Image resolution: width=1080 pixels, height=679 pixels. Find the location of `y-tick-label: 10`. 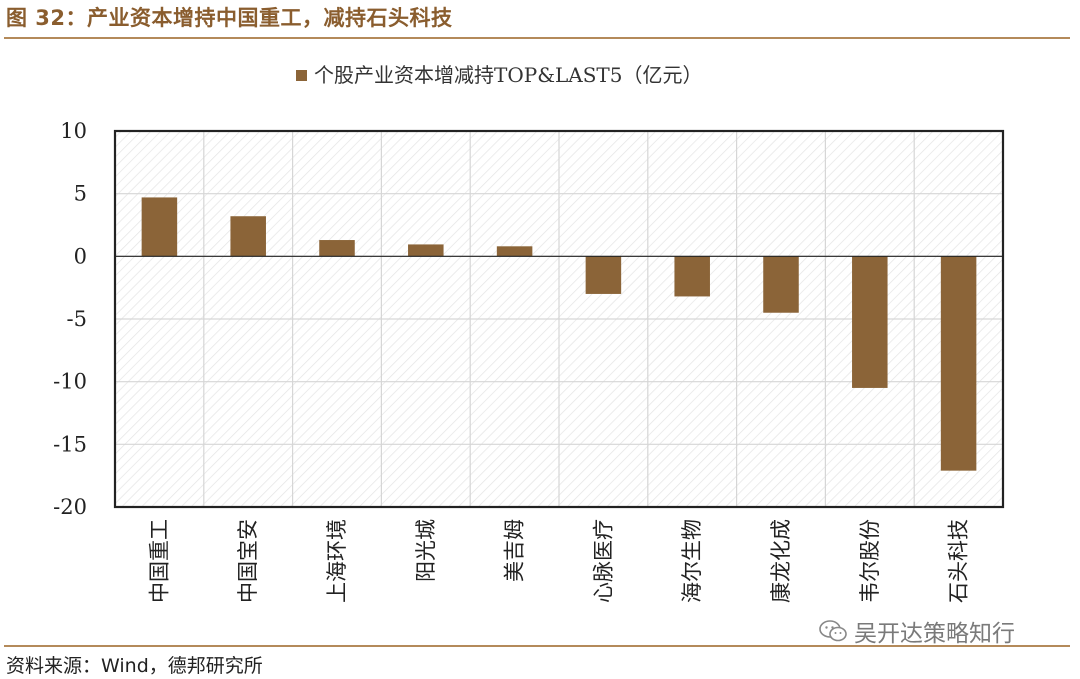

y-tick-label: 10 is located at coordinates (73, 131).